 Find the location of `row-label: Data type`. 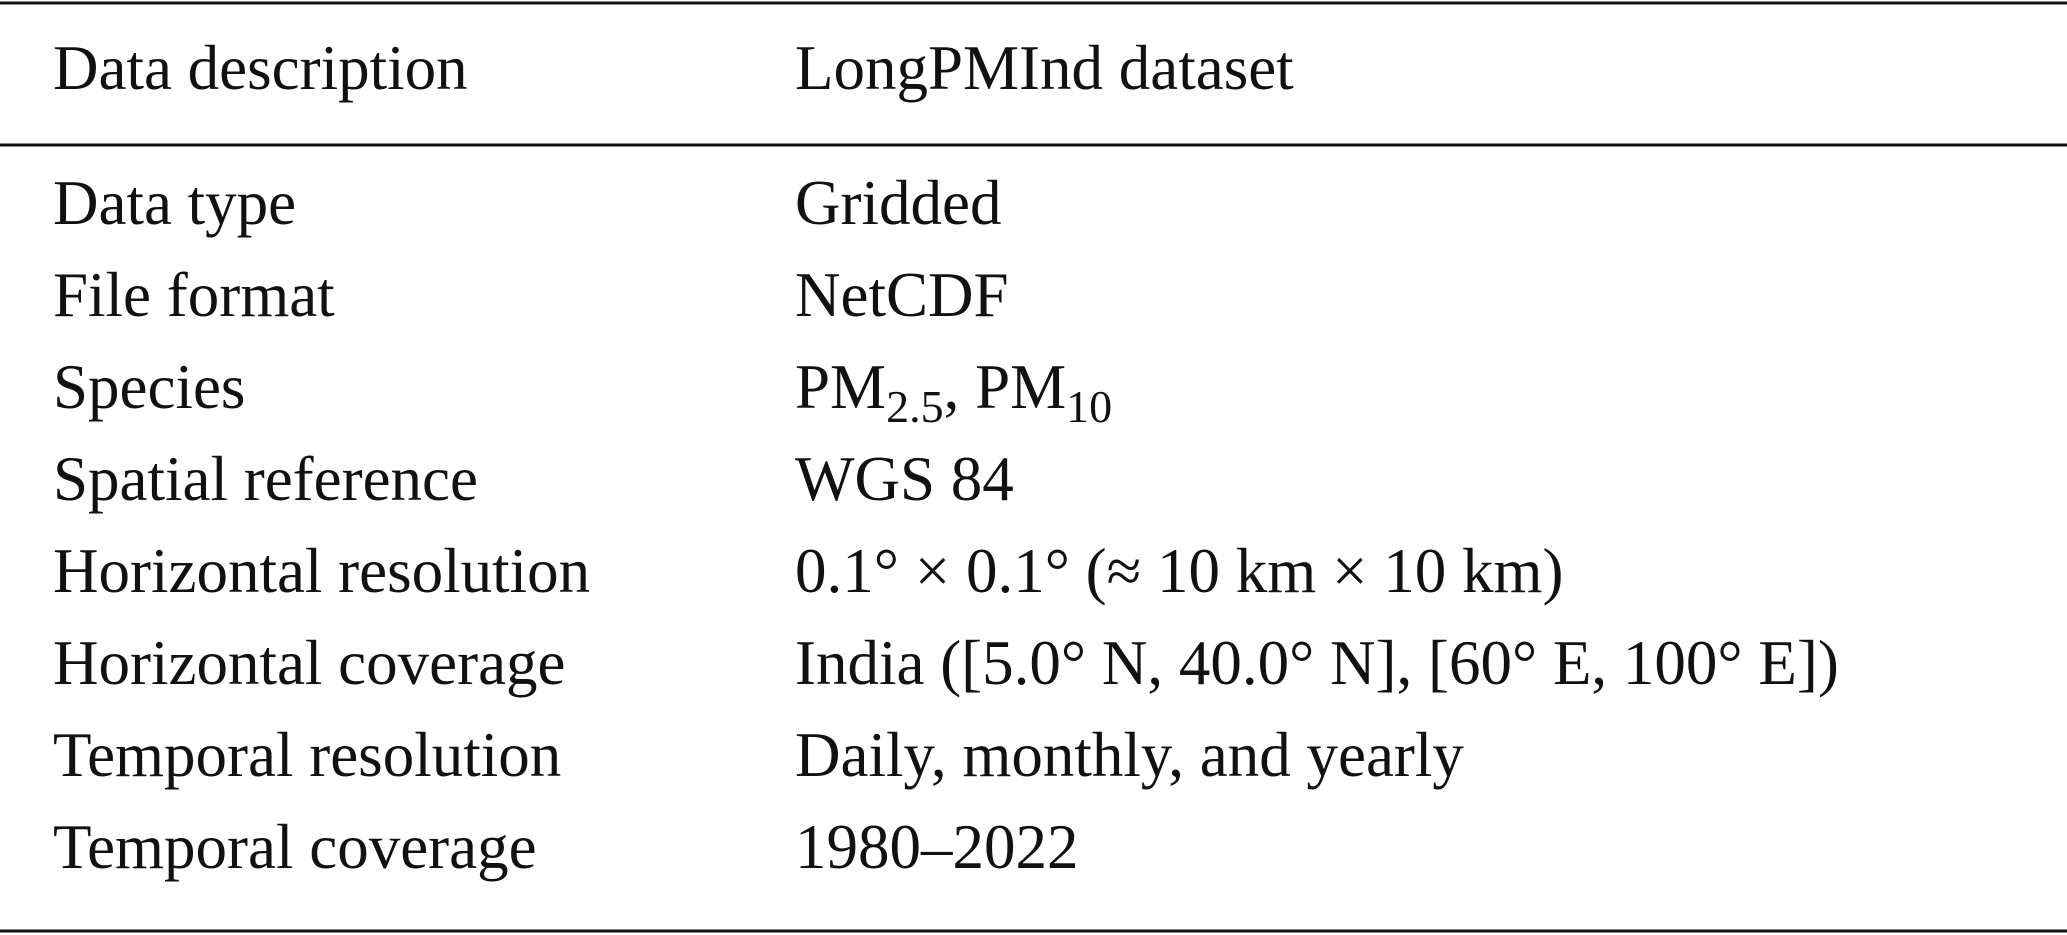

row-label: Data type is located at coordinates (174, 203).